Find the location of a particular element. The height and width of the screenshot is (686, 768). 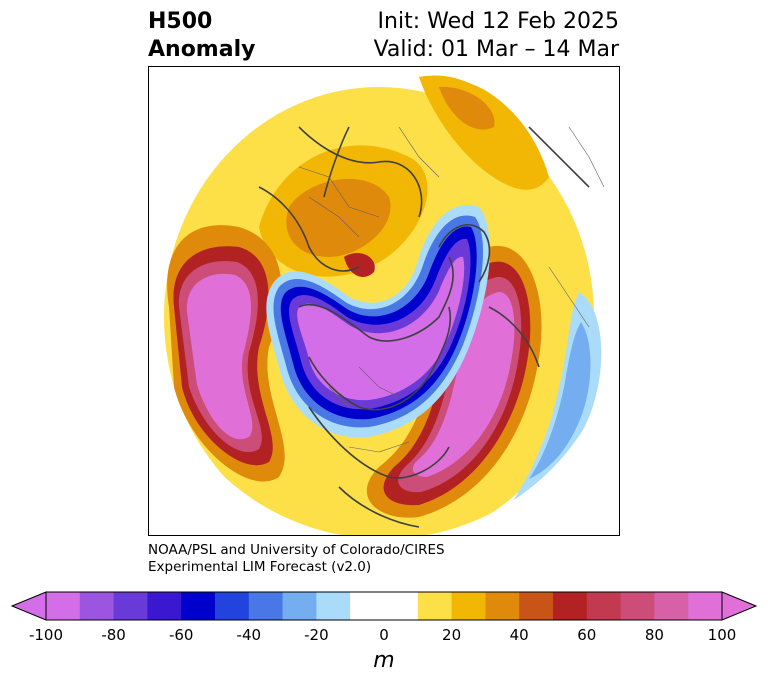

colorbar-tick-label: 80 is located at coordinates (654, 635).